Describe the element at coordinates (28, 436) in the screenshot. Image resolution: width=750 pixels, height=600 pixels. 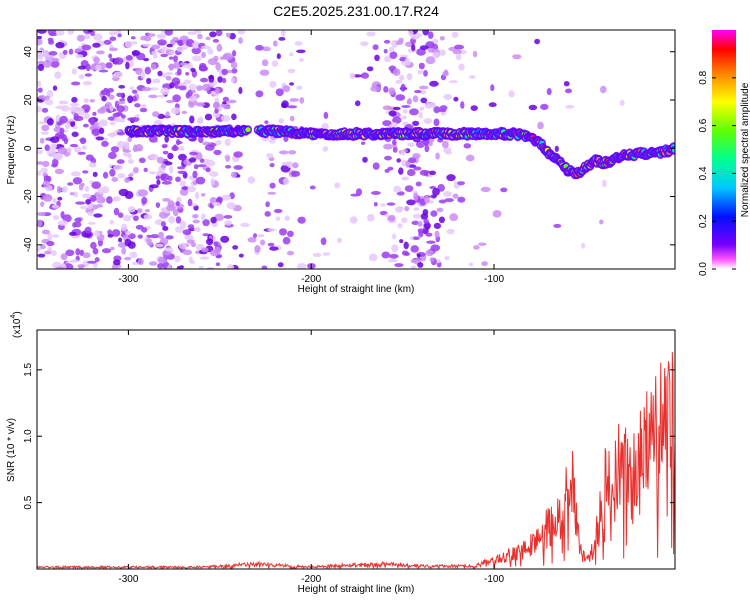
I see `y-tick-label: 1.0` at that location.